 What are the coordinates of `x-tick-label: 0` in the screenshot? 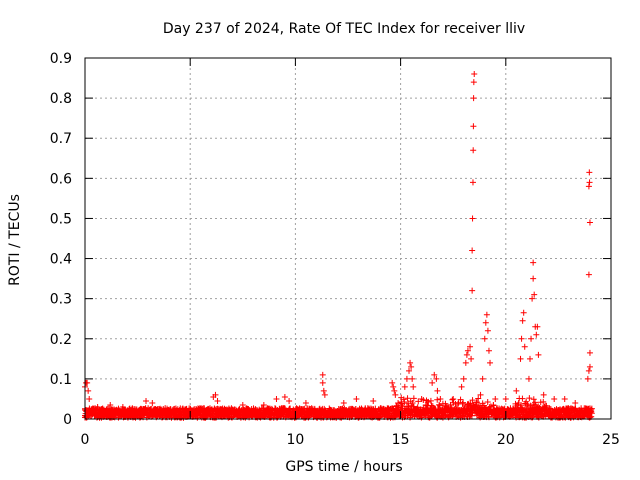 It's located at (85, 440).